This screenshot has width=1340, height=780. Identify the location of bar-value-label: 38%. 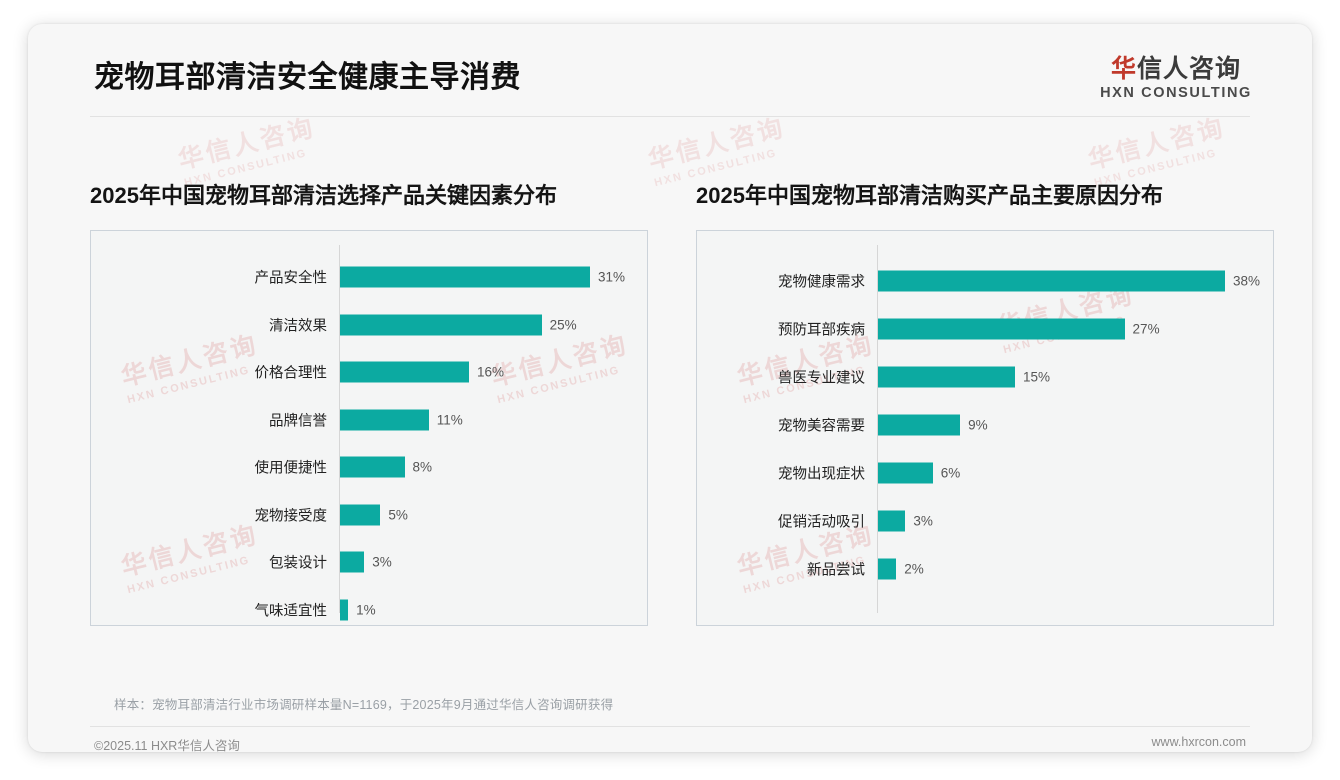
(1247, 281).